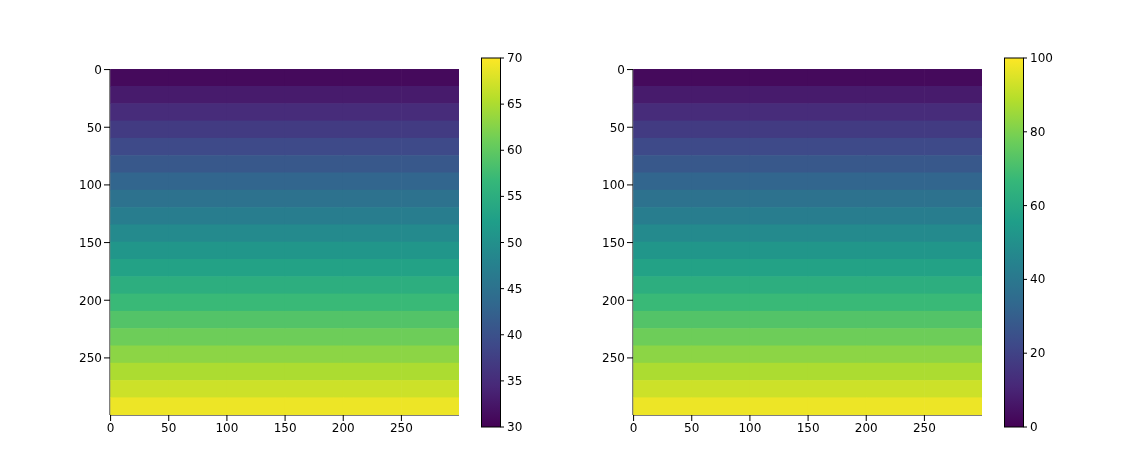 The width and height of the screenshot is (1134, 469). Describe the element at coordinates (515, 242) in the screenshot. I see `color-bar-label: 50` at that location.